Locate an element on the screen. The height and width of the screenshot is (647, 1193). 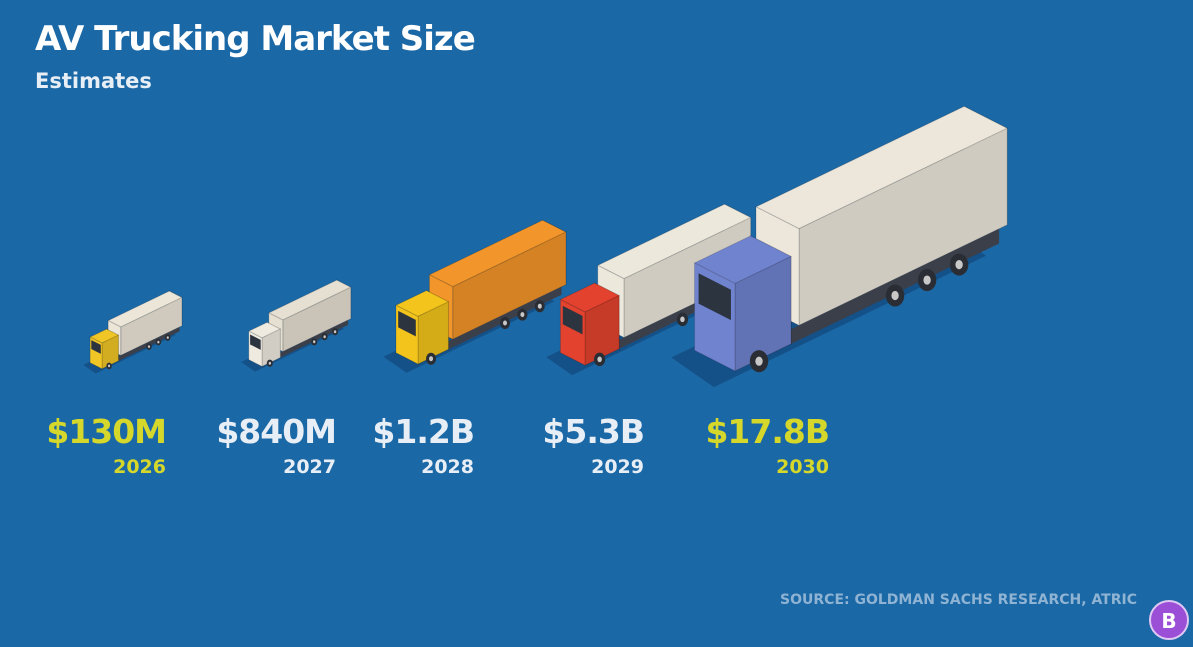
year-label: 2027 is located at coordinates (309, 467).